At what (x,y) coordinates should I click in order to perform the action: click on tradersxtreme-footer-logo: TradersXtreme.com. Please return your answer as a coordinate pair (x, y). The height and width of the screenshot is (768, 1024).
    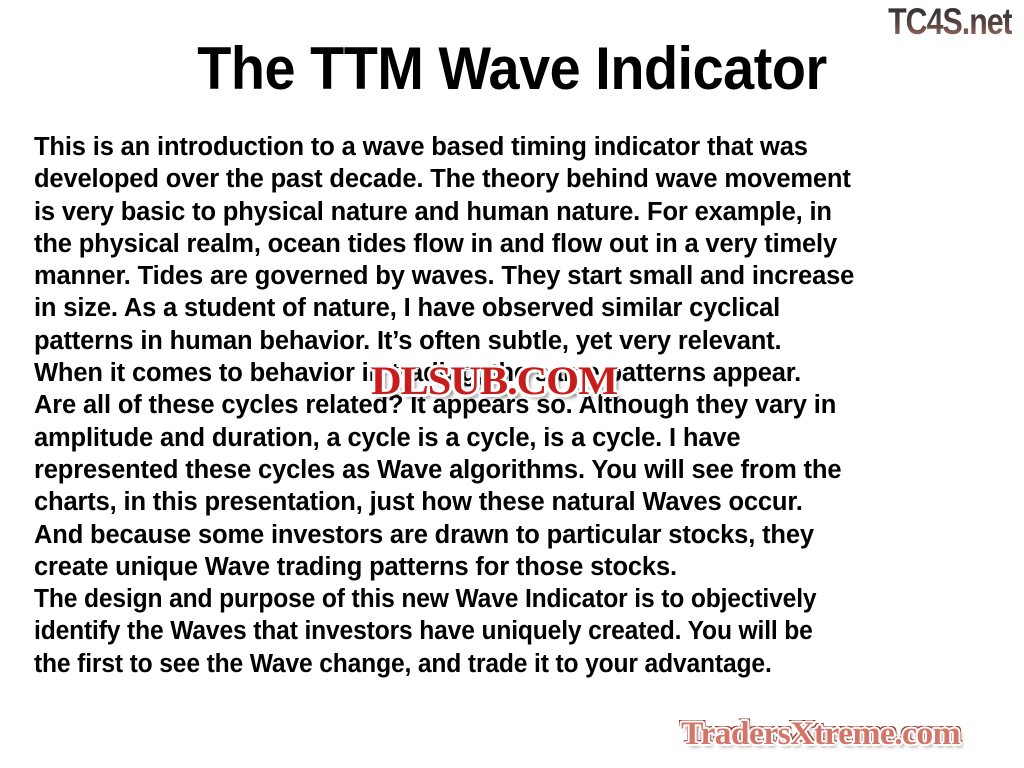
    Looking at the image, I should click on (821, 734).